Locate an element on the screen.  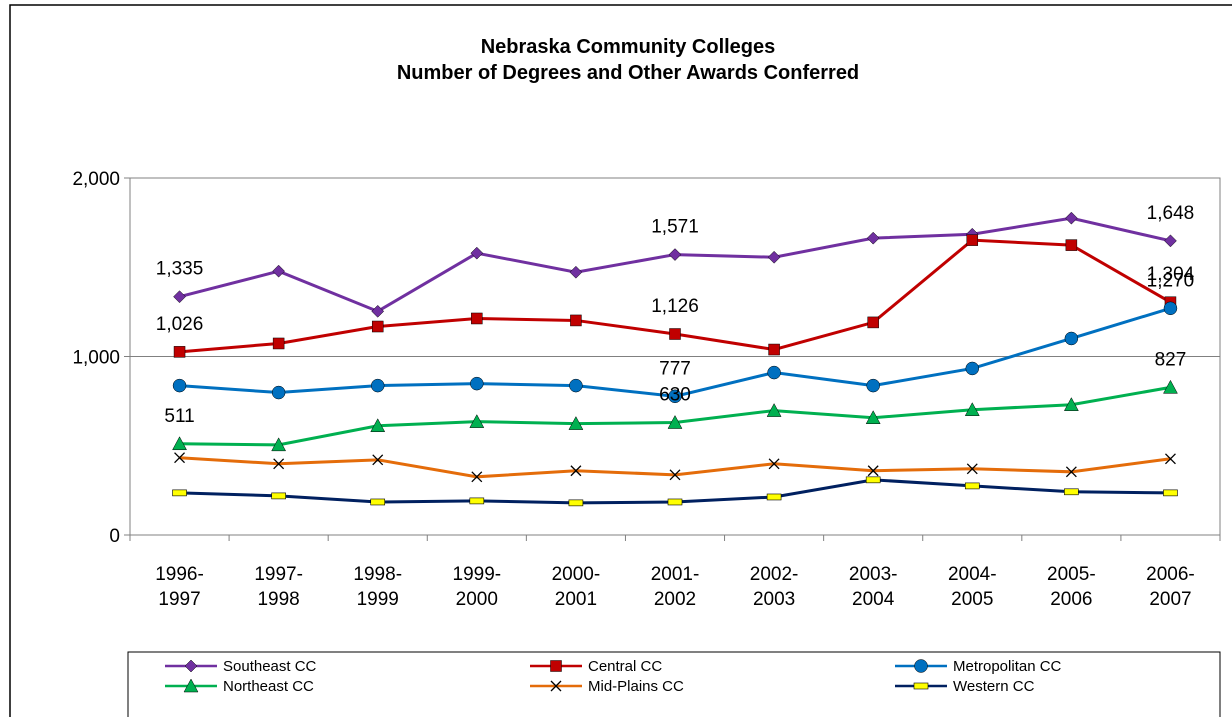
x-tick-label: 2005-2006 is located at coordinates (1071, 587).